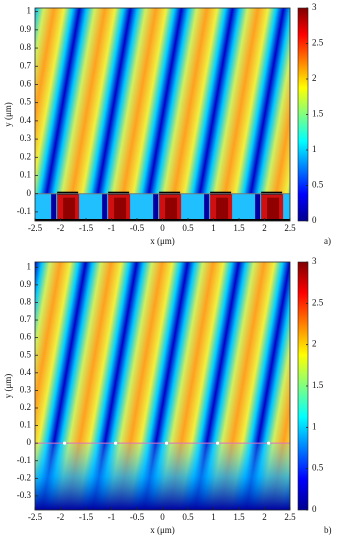 The height and width of the screenshot is (546, 342). What do you see at coordinates (327, 241) in the screenshot?
I see `panel-label: a)` at bounding box center [327, 241].